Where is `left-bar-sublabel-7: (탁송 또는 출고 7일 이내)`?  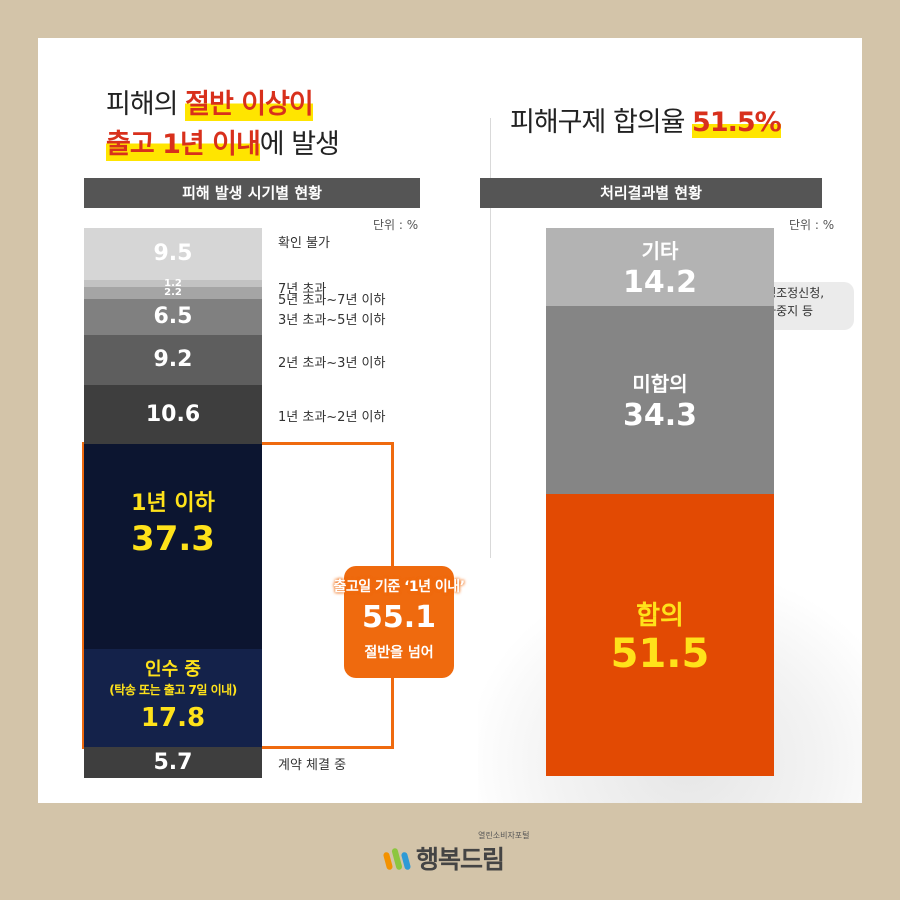 left-bar-sublabel-7: (탁송 또는 출고 7일 이내) is located at coordinates (173, 689).